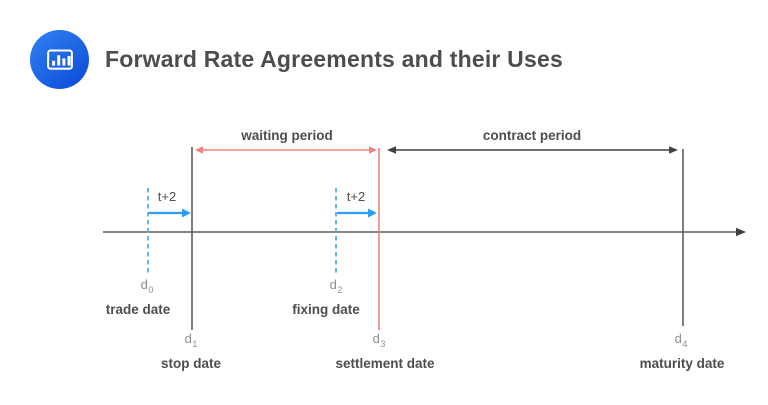 This screenshot has width=768, height=405. I want to click on t2-arrow-fixing-to-settlement, so click(357, 213).